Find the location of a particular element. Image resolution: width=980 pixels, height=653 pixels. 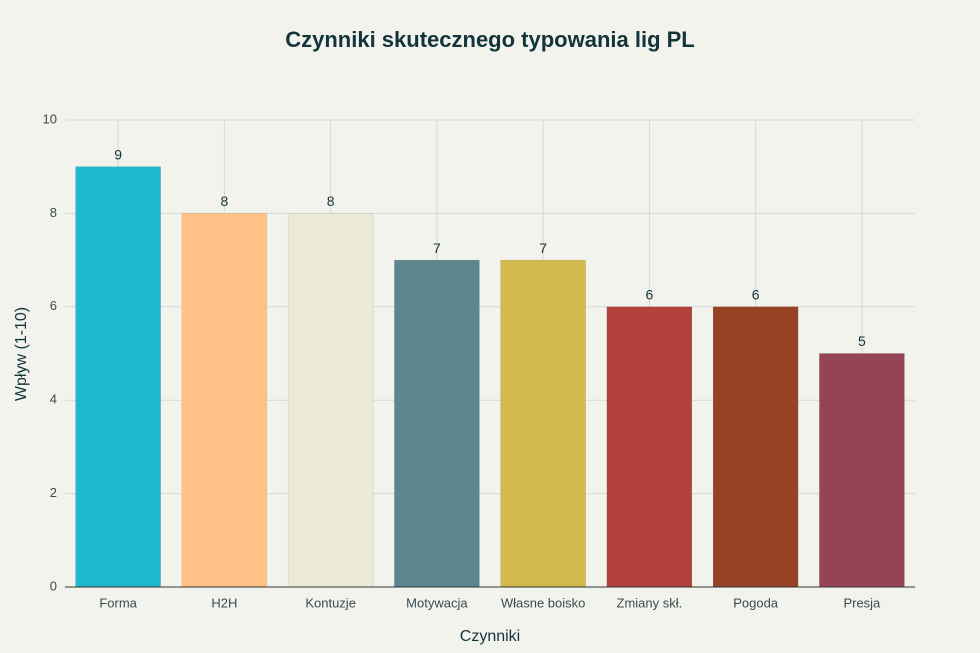

x-tick-label: H2H is located at coordinates (224, 602).